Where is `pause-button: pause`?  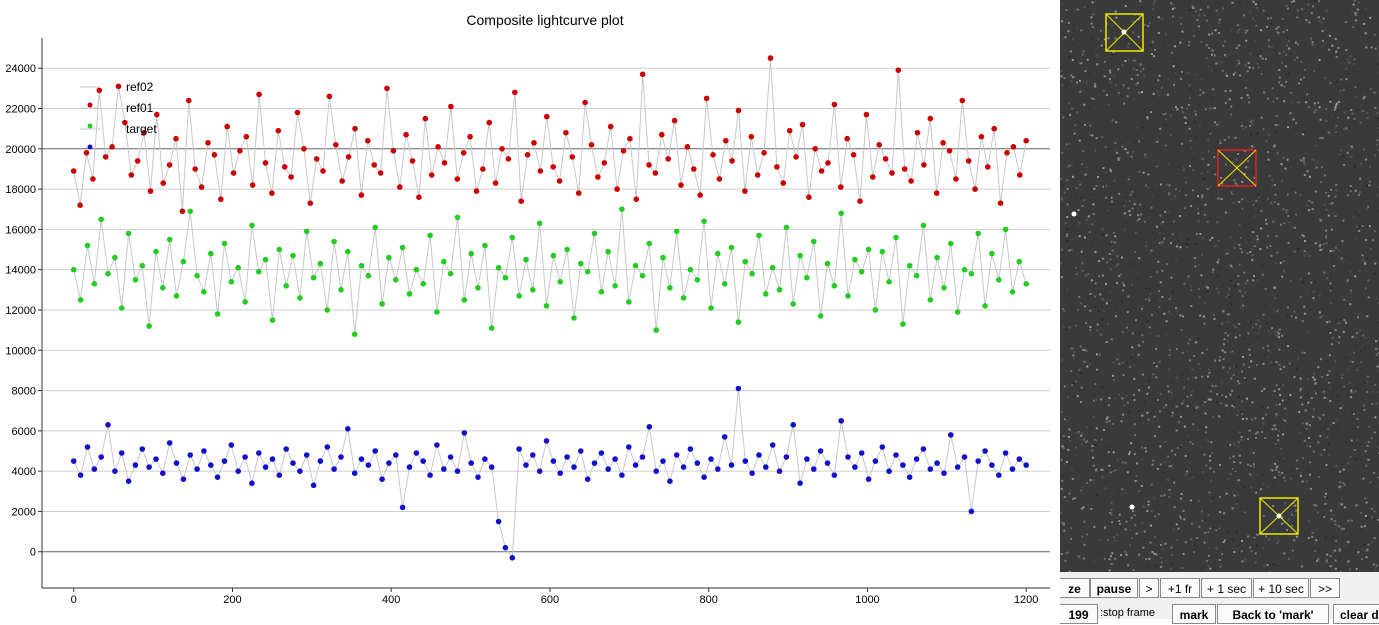 pause-button: pause is located at coordinates (1114, 588).